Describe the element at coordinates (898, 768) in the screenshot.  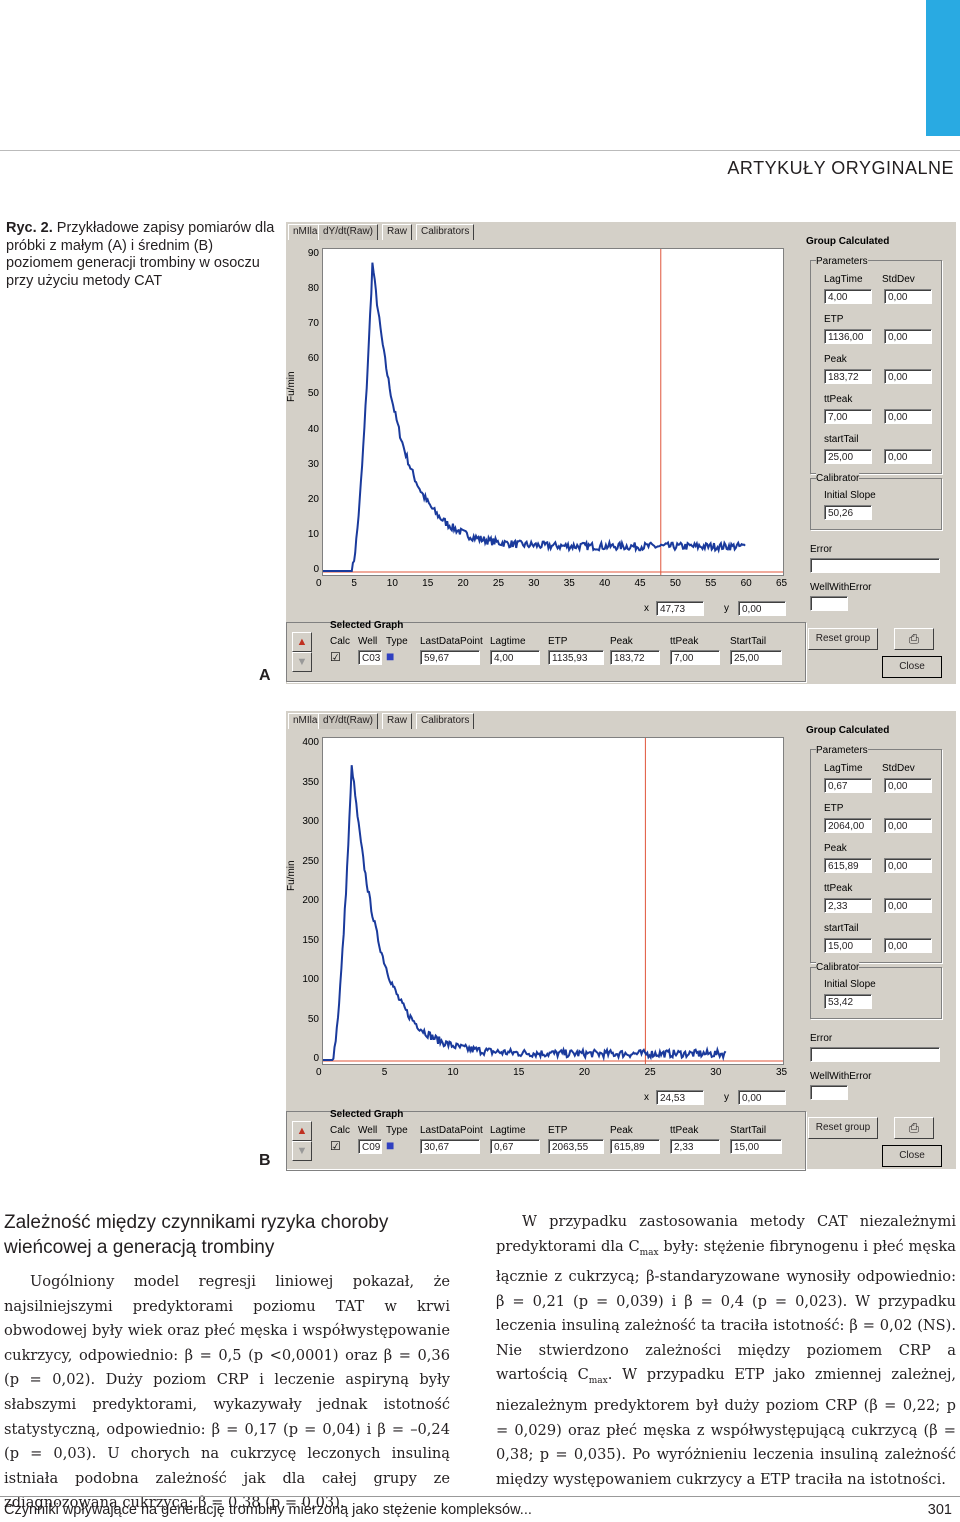
I see `stddev-label: StdDev` at that location.